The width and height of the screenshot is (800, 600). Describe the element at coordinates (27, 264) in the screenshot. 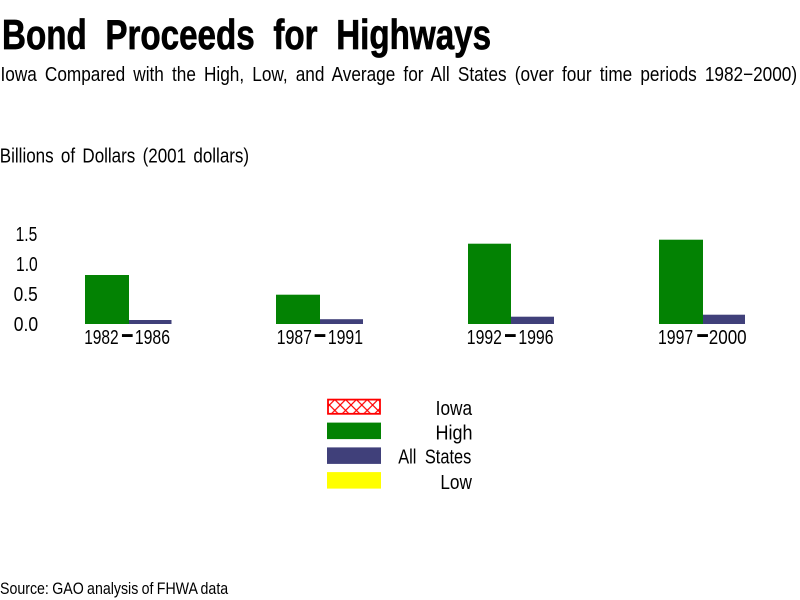

I see `svg-text: 1.0` at that location.